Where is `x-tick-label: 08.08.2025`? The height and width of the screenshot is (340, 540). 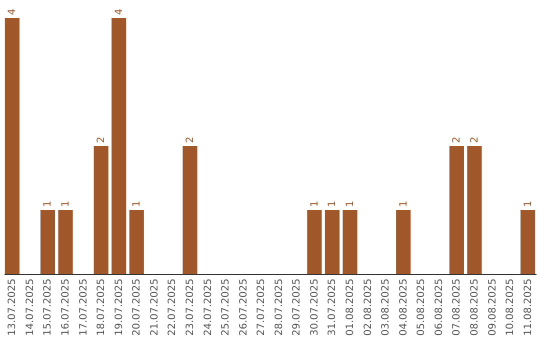 x-tick-label: 08.08.2025 is located at coordinates (474, 307).